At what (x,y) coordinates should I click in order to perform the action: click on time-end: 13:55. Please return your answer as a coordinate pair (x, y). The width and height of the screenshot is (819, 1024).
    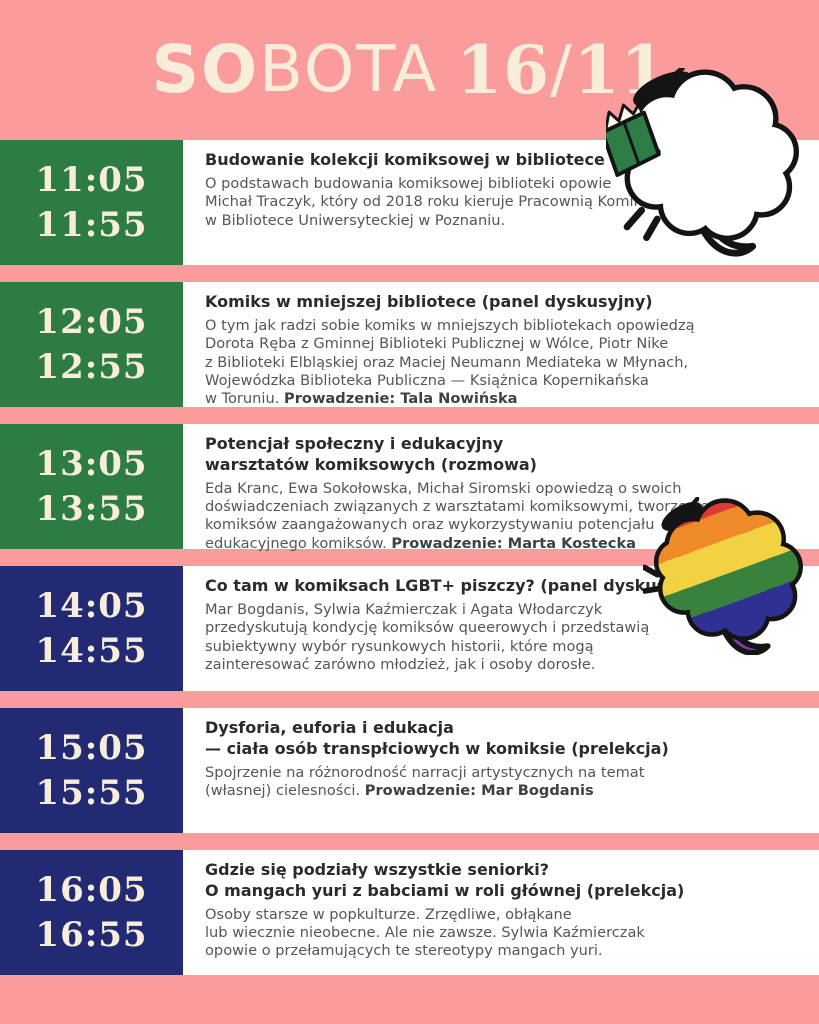
    Looking at the image, I should click on (91, 508).